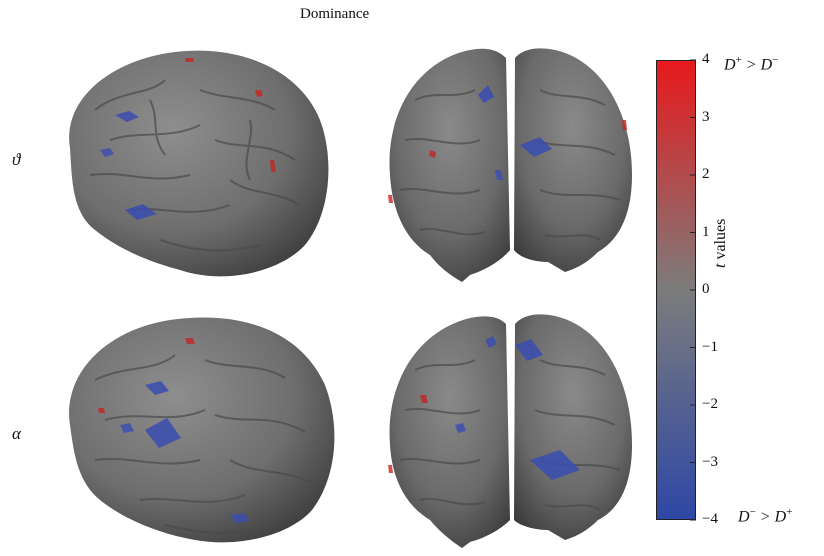  What do you see at coordinates (16, 433) in the screenshot?
I see `row-label-alpha: α` at bounding box center [16, 433].